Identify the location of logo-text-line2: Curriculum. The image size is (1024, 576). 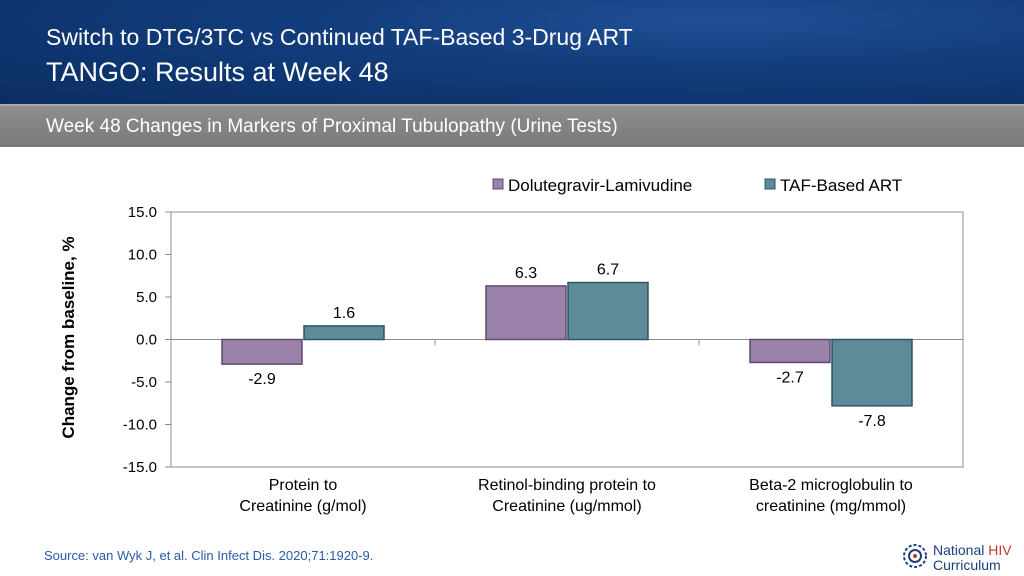
(967, 565).